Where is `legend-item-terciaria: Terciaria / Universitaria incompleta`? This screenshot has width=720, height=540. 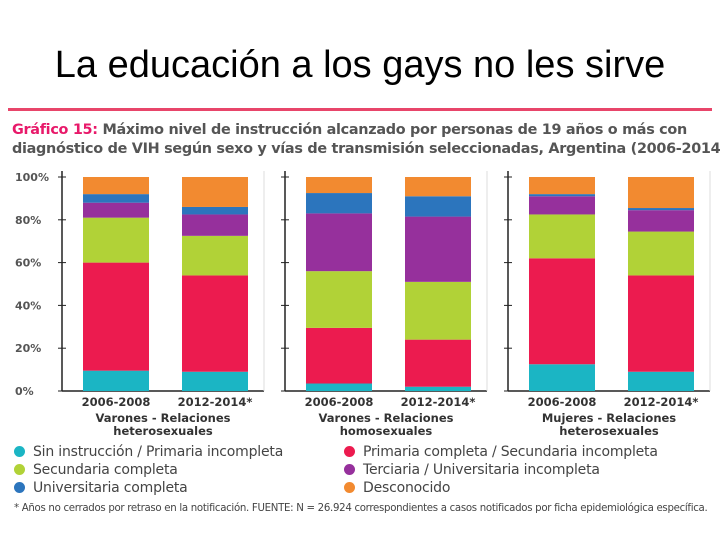 legend-item-terciaria: Terciaria / Universitaria incompleta is located at coordinates (472, 470).